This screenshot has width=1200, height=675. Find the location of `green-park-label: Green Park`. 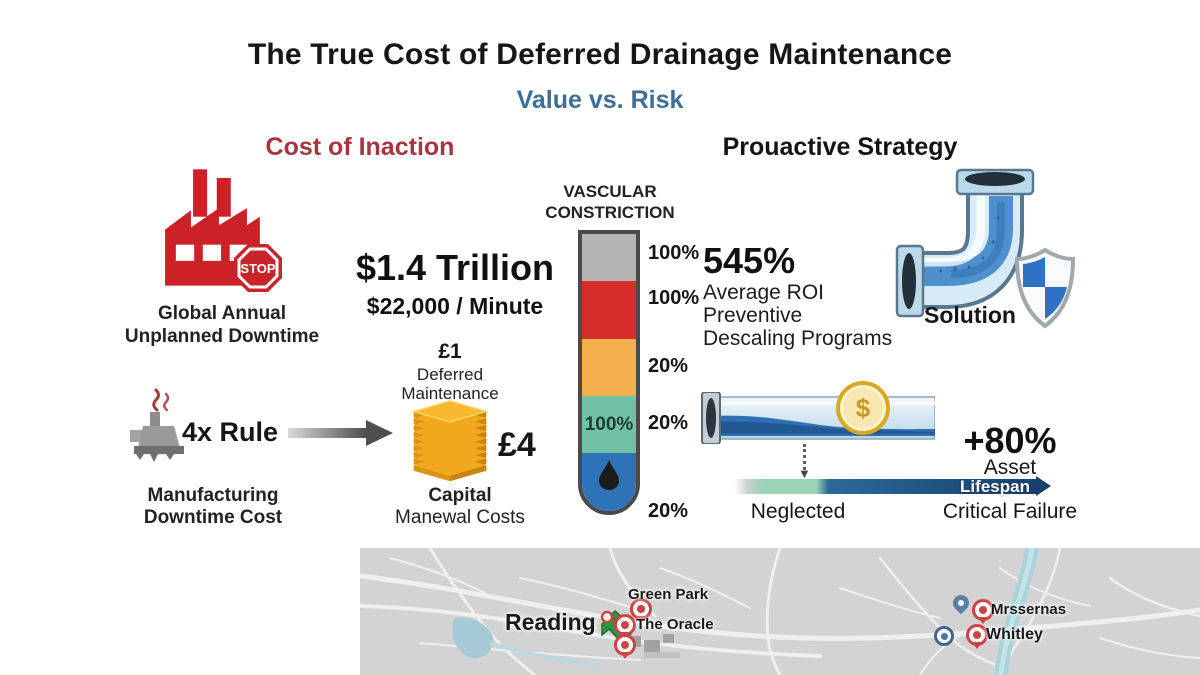

green-park-label: Green Park is located at coordinates (668, 594).